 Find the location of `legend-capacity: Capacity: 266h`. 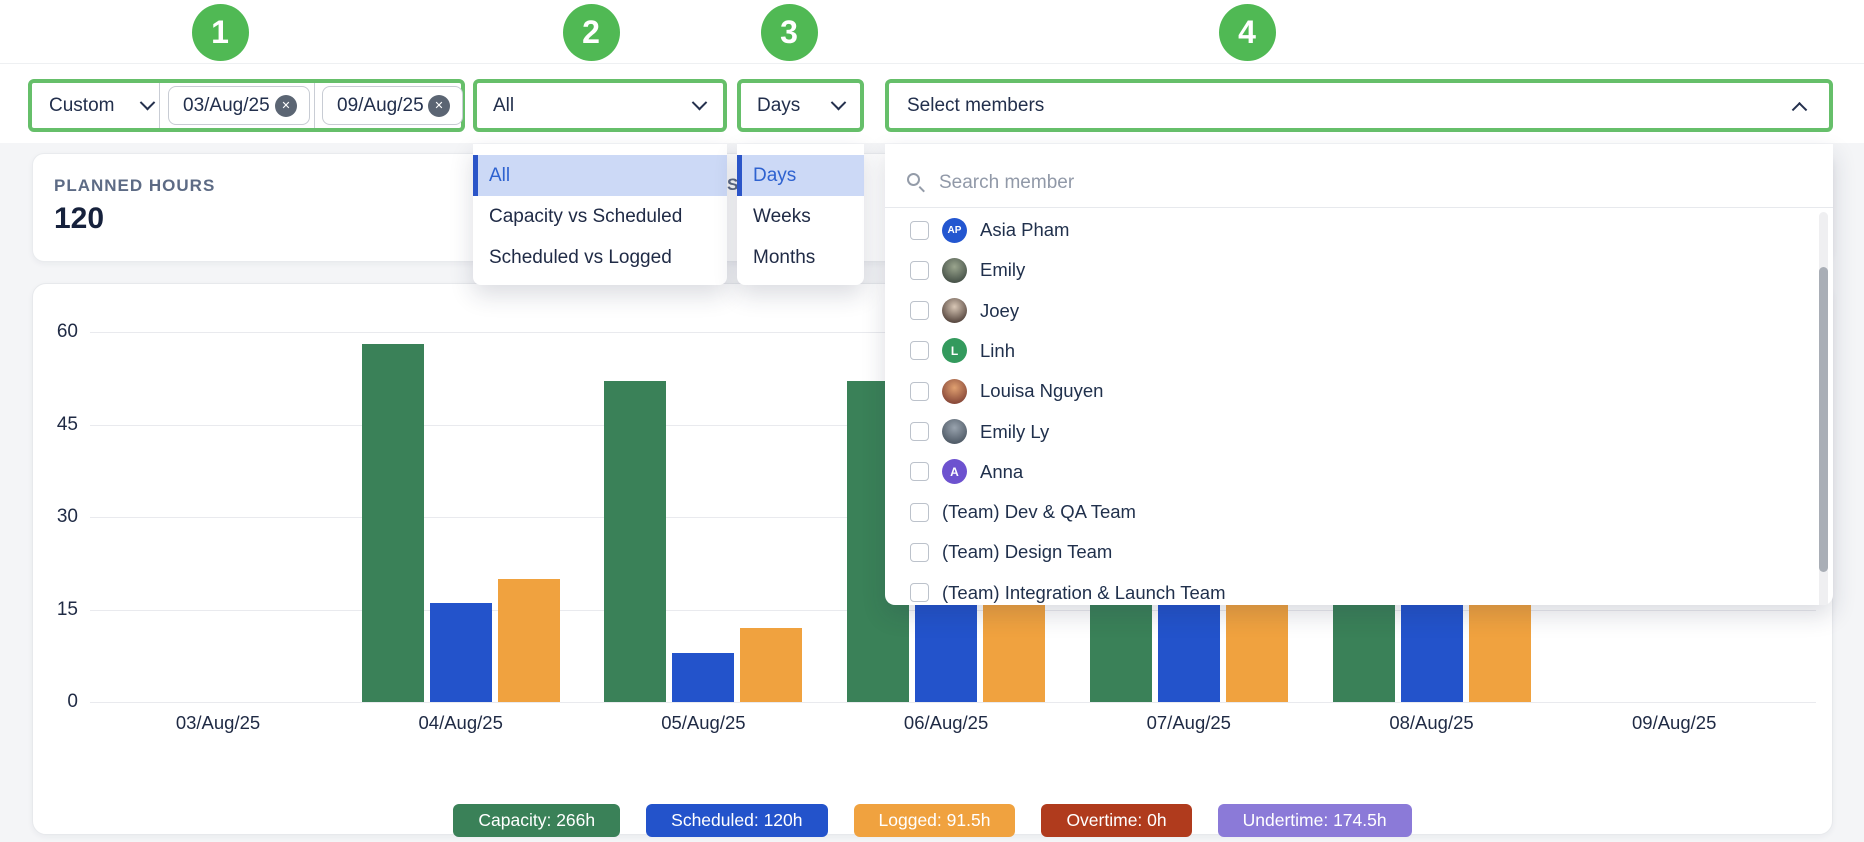

legend-capacity: Capacity: 266h is located at coordinates (537, 820).